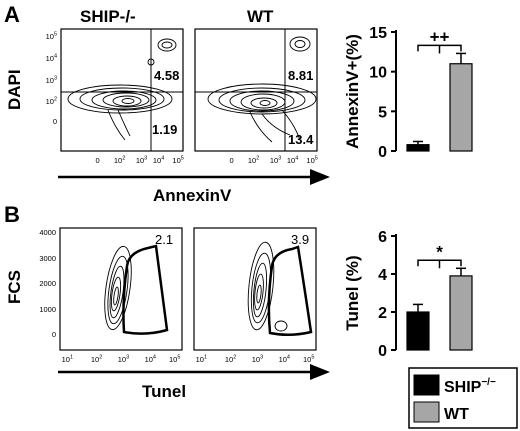  I want to click on legend-swatch-wt, so click(426, 412).